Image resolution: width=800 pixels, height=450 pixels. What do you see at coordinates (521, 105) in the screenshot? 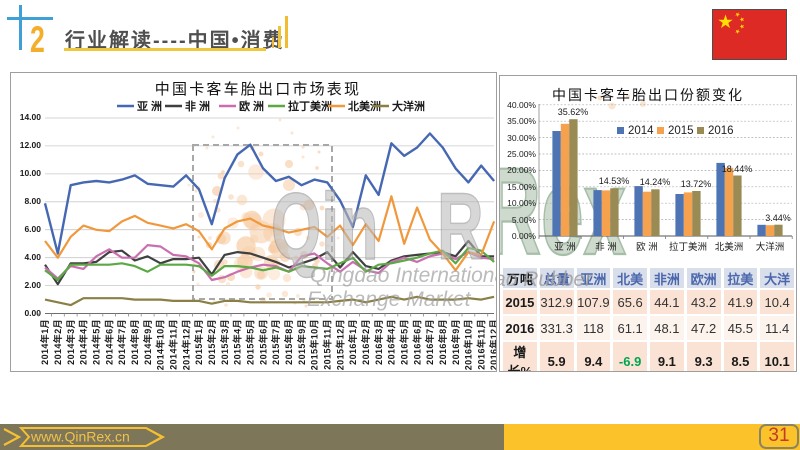
I see `svg-text: 40.00%` at bounding box center [521, 105].